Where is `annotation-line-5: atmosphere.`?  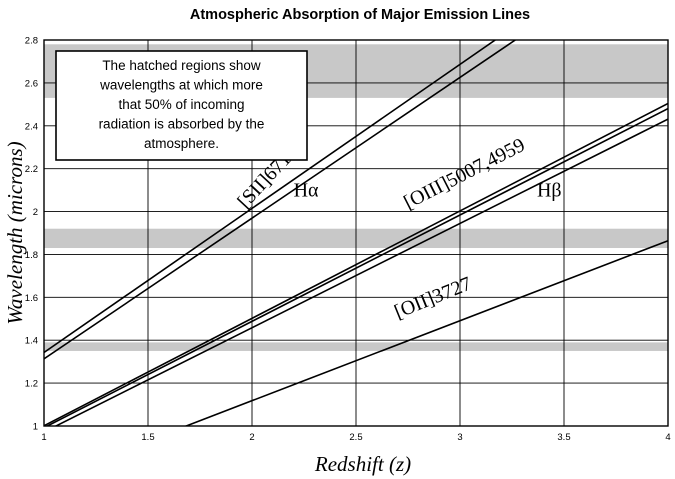 annotation-line-5: atmosphere. is located at coordinates (181, 143).